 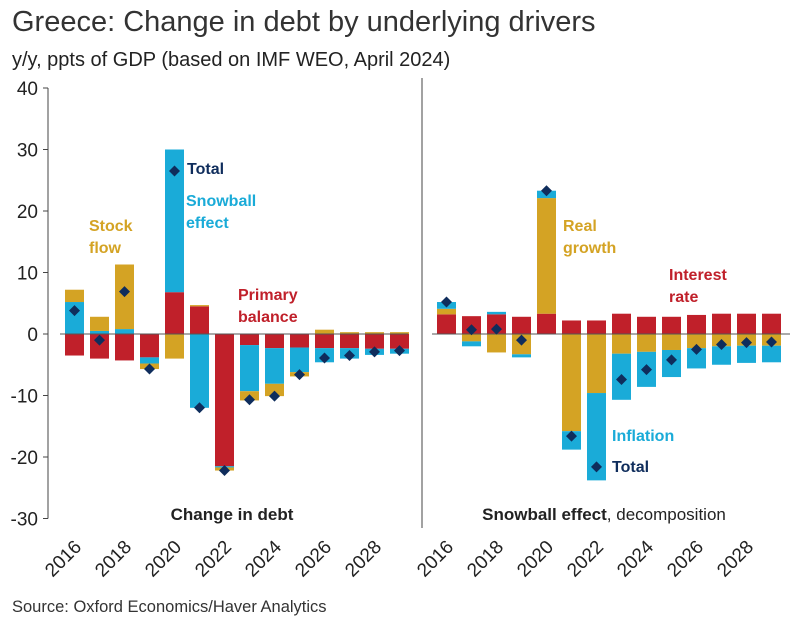 I want to click on x-tick-label: 2018, so click(x=113, y=559).